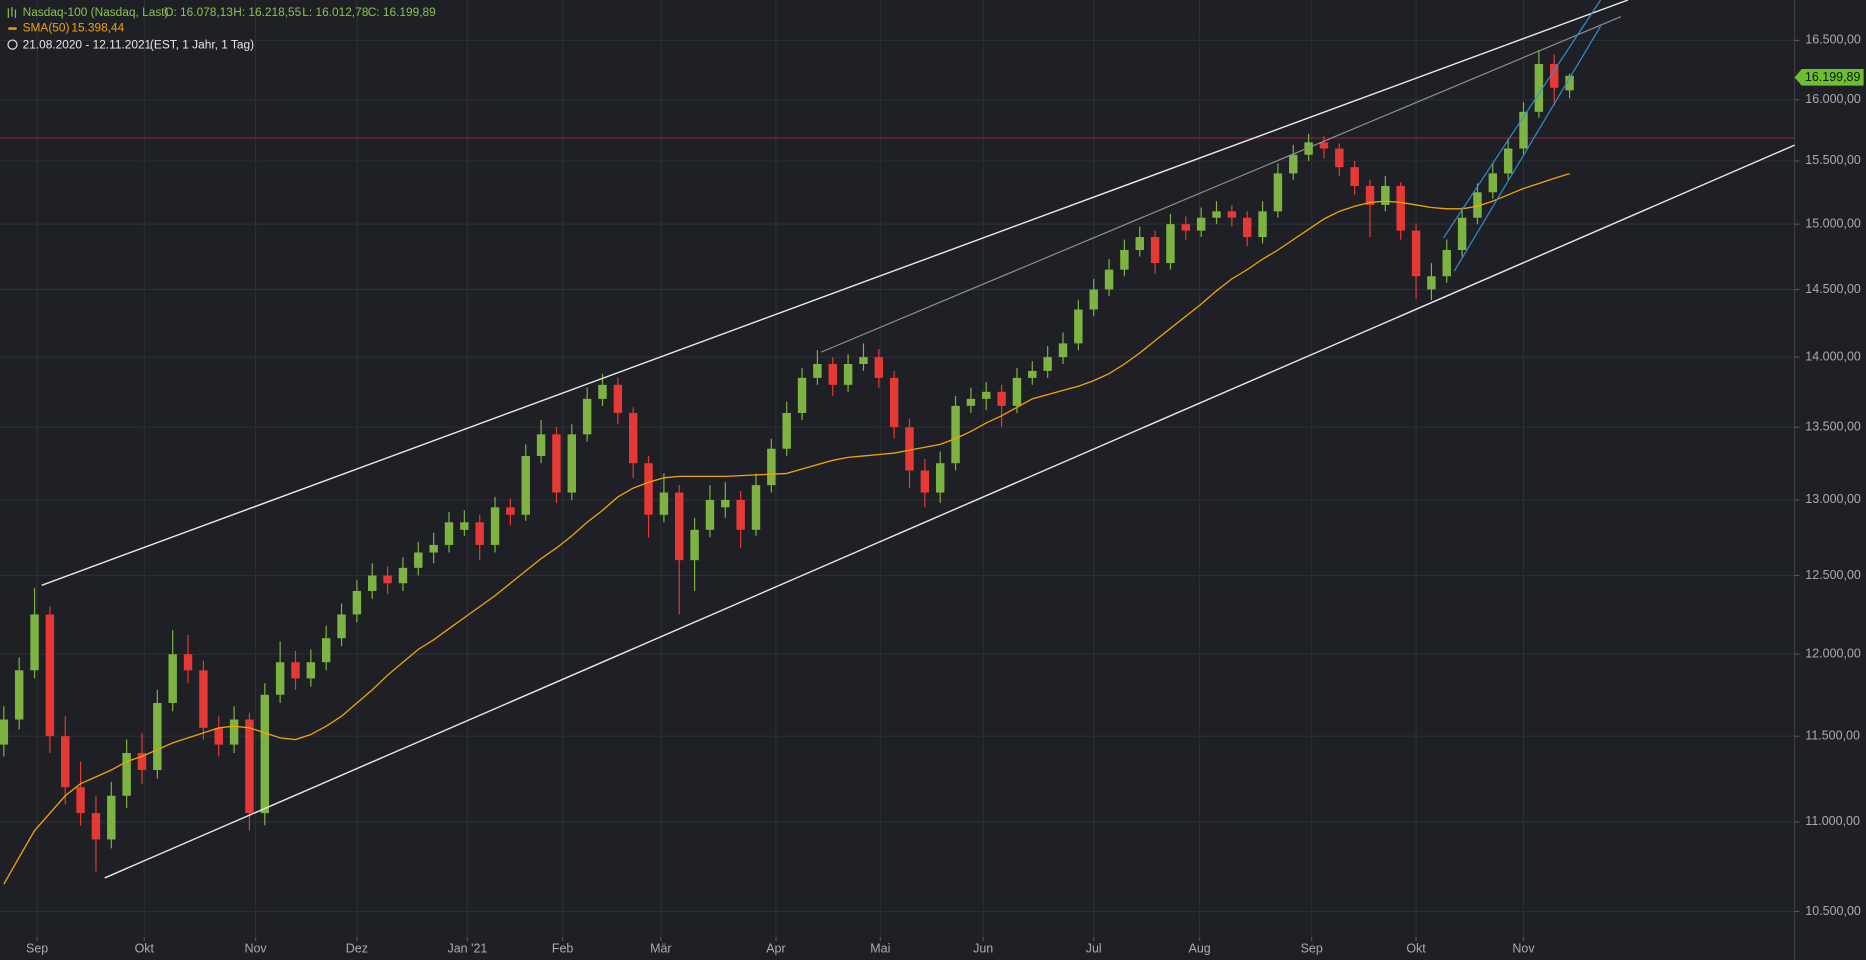 This screenshot has height=960, width=1866. Describe the element at coordinates (12, 12) in the screenshot. I see `icon-chart` at that location.